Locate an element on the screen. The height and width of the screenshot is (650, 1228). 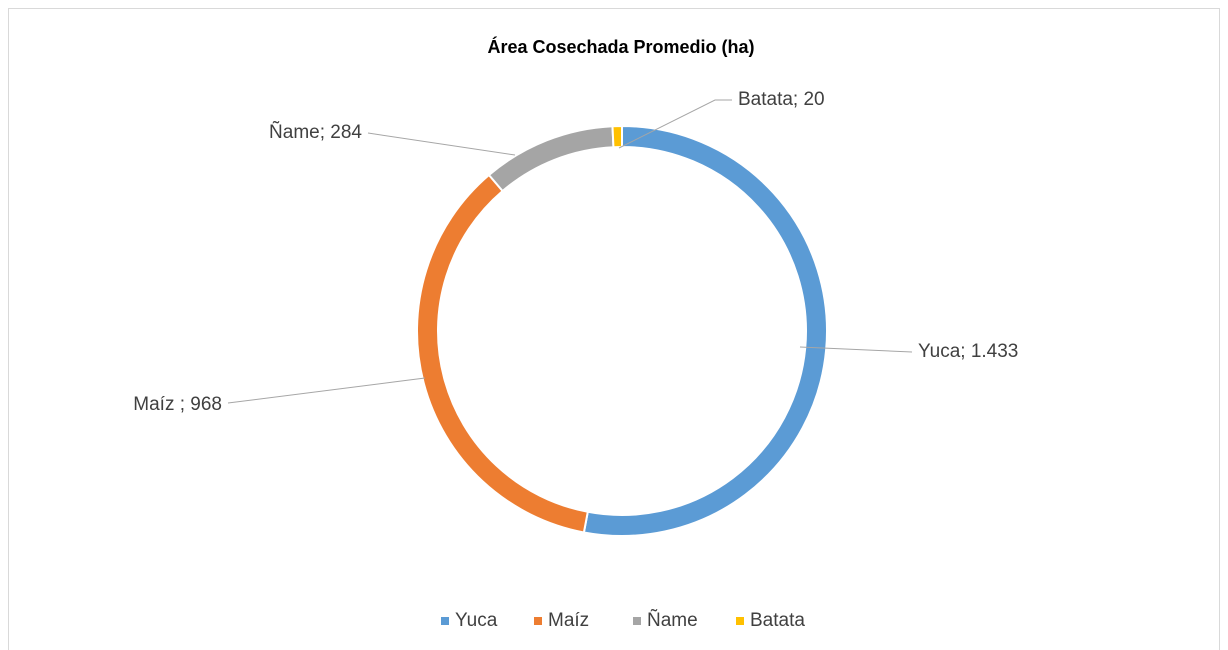
data-label: Yuca; 1.433 is located at coordinates (968, 351).